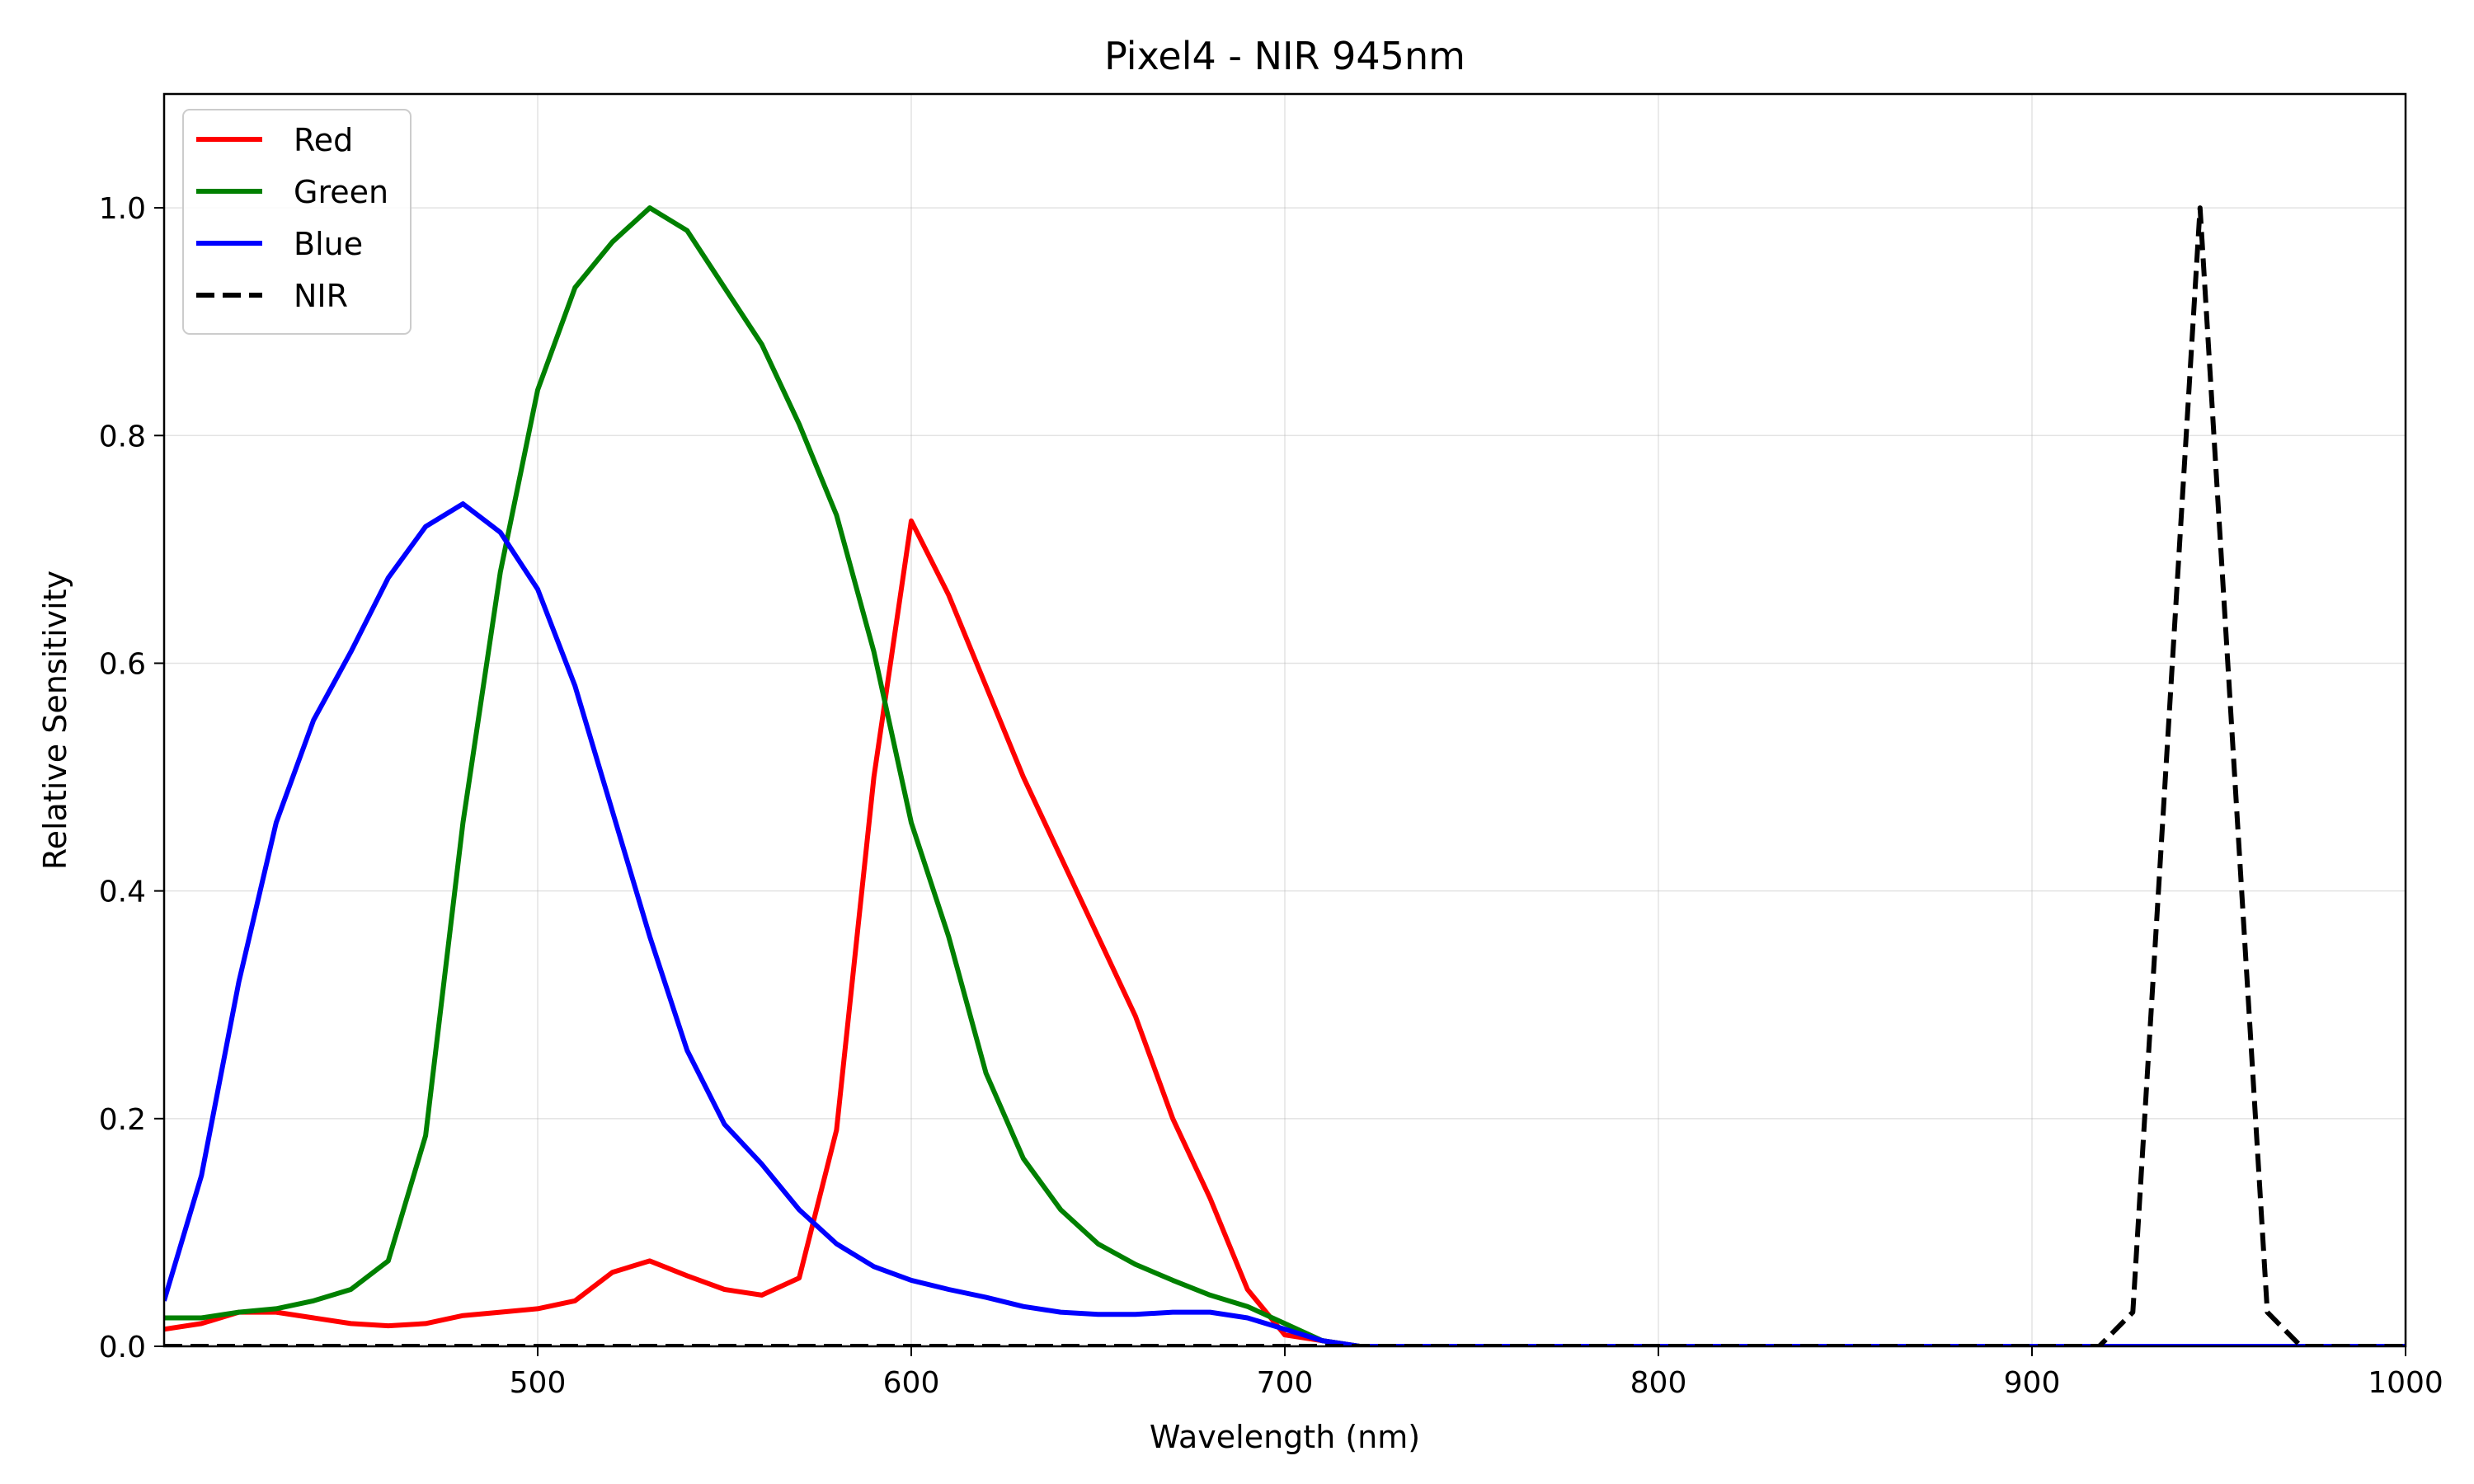 The image size is (2474, 1484). Describe the element at coordinates (55, 720) in the screenshot. I see `y-axis-label: Relative Sensitivity` at that location.